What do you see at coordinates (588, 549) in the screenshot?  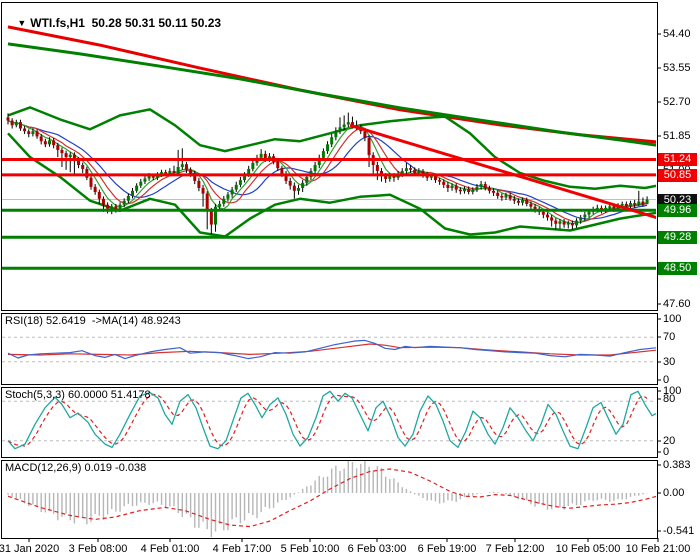 I see `time-axis-label: 10 Feb 05:00` at bounding box center [588, 549].